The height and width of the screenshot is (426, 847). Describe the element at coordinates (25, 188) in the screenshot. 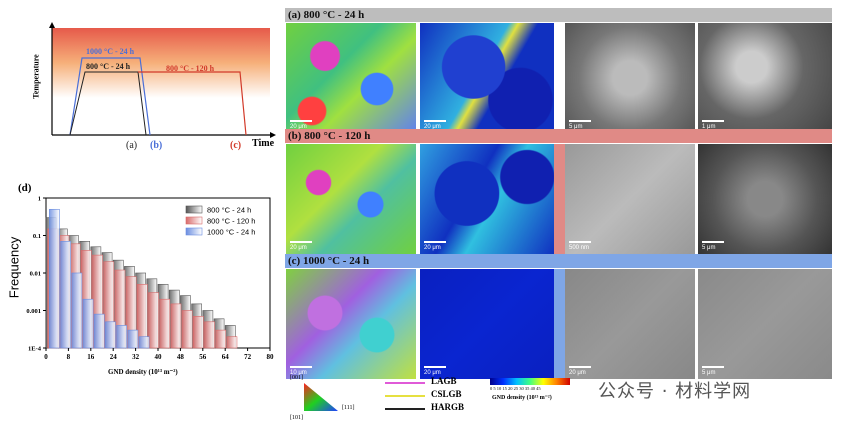

I see `hist-panel-label: (d)` at that location.